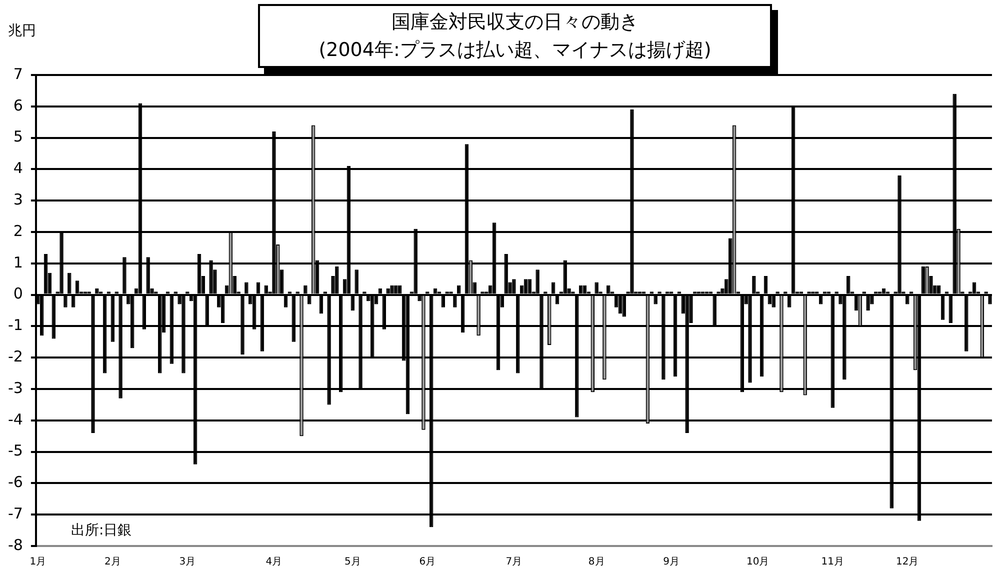 Image resolution: width=1000 pixels, height=582 pixels. I want to click on x-tick-label: 12月, so click(907, 562).